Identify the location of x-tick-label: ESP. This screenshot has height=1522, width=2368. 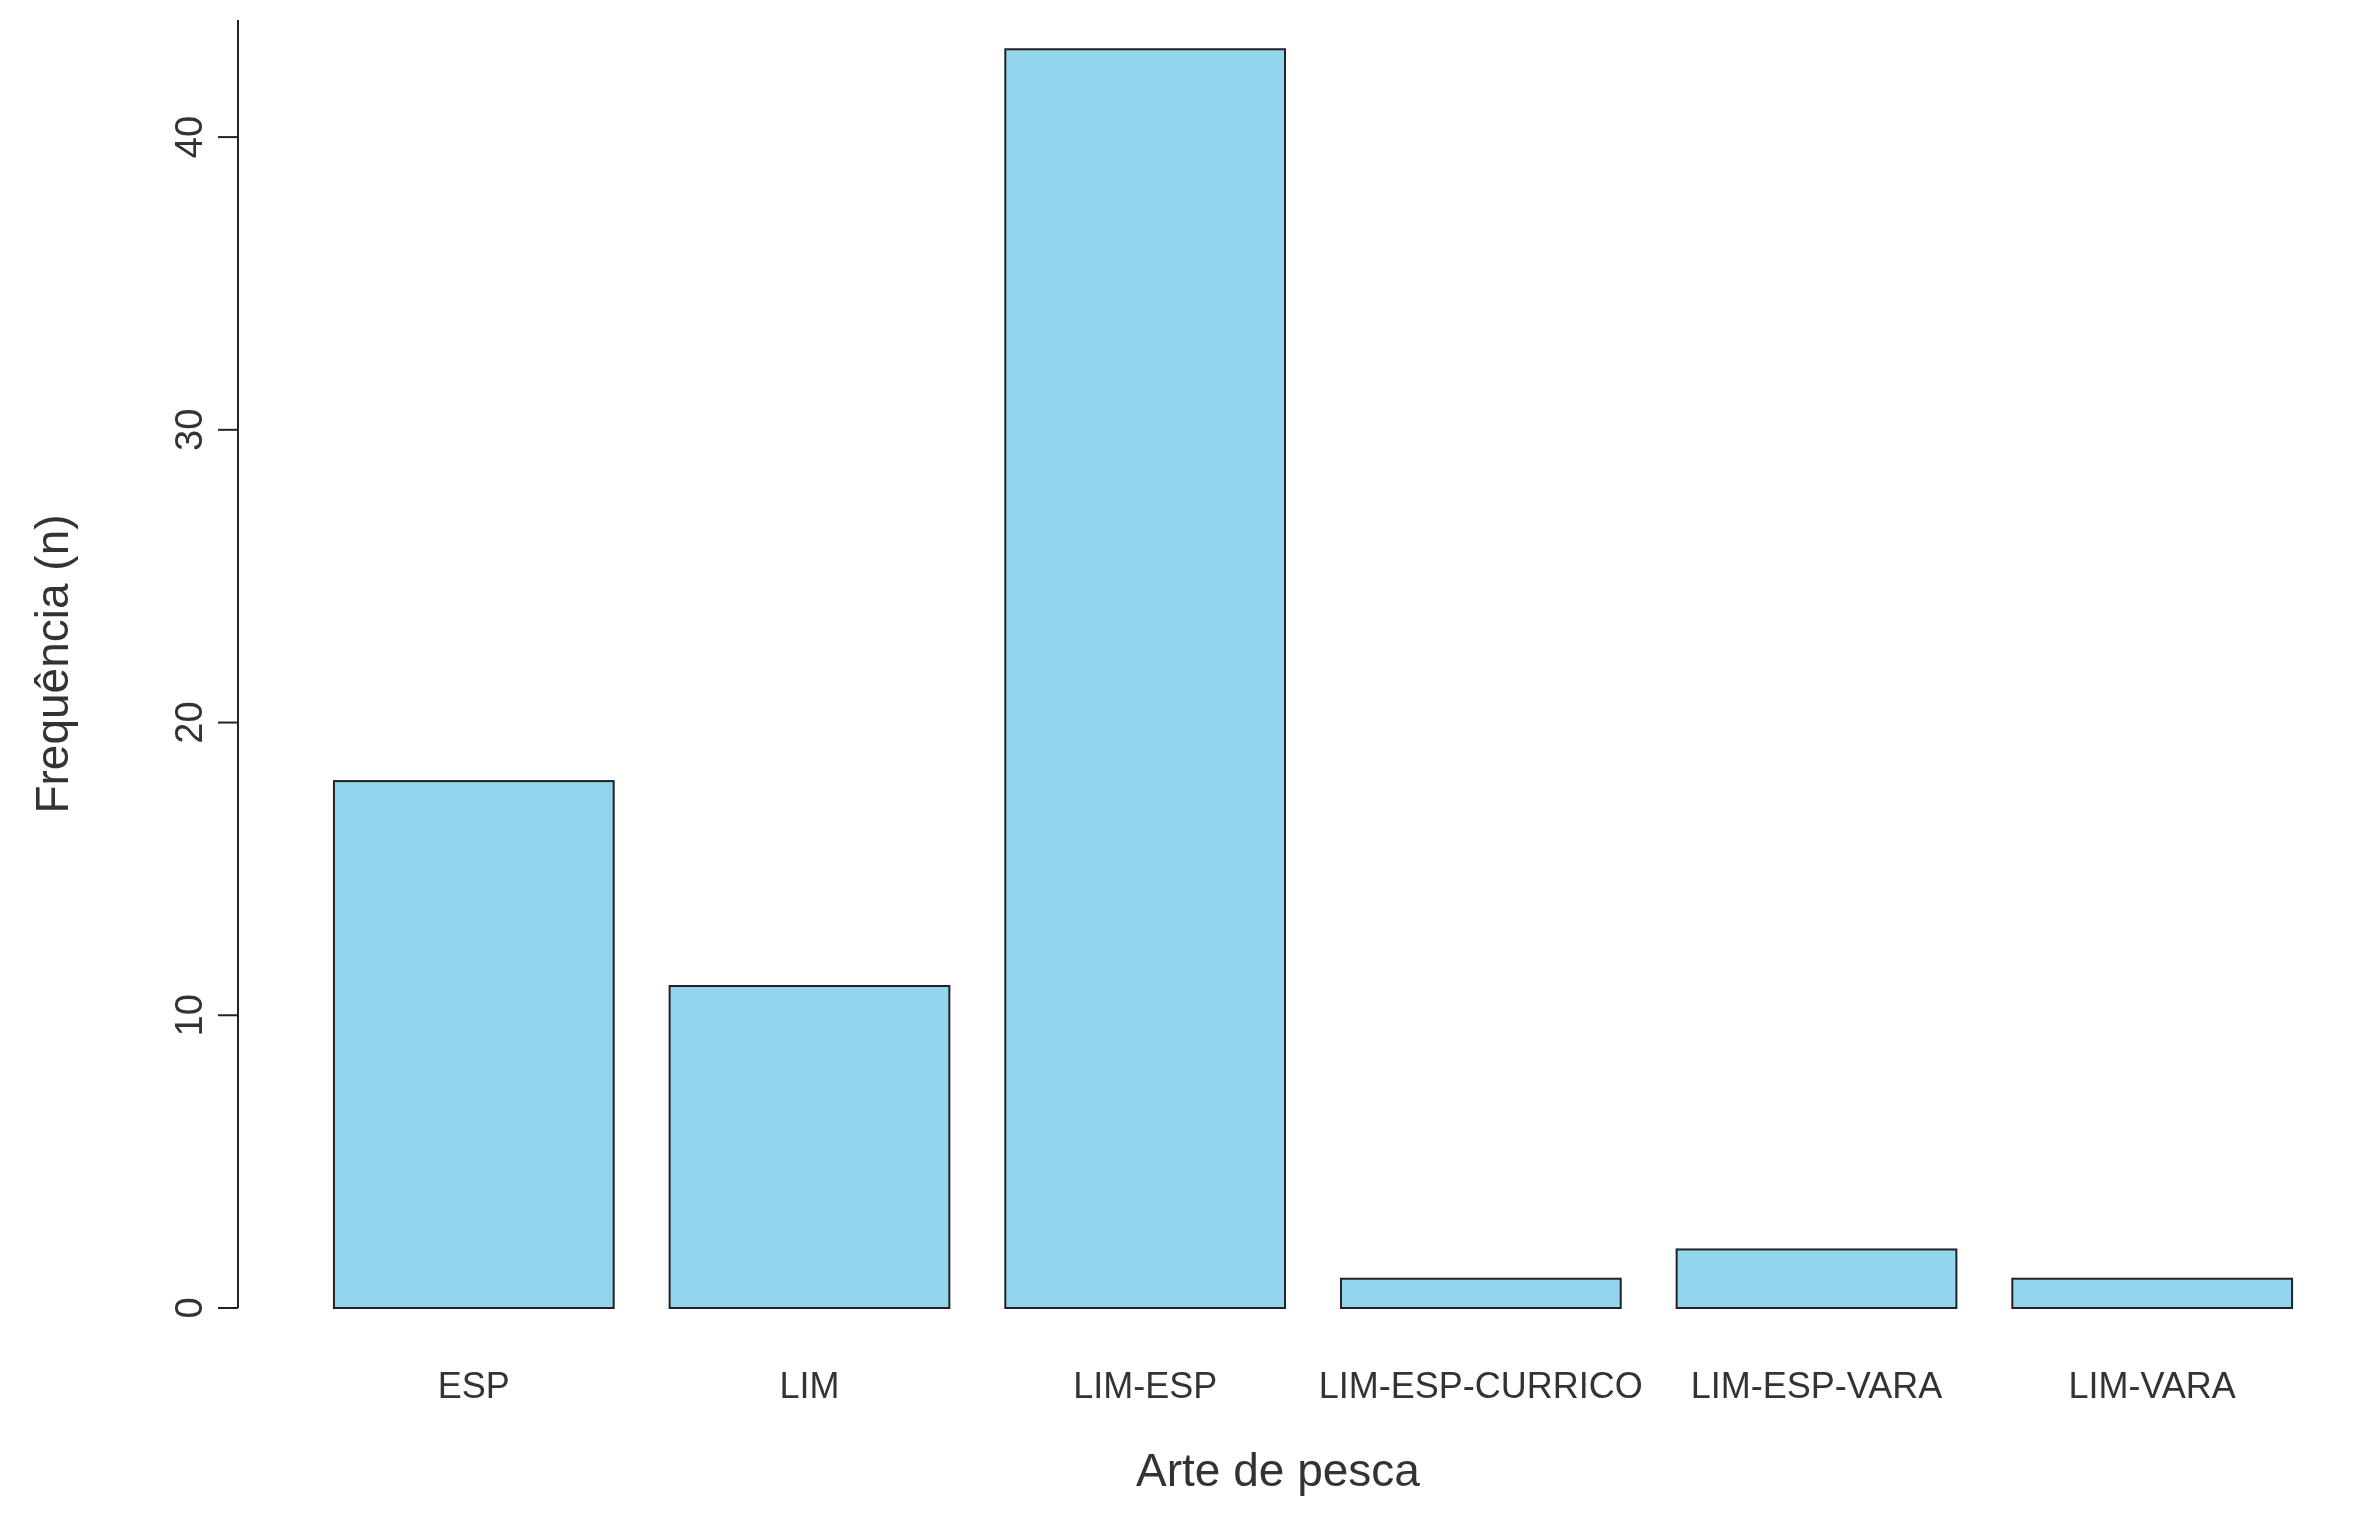
(473, 1385).